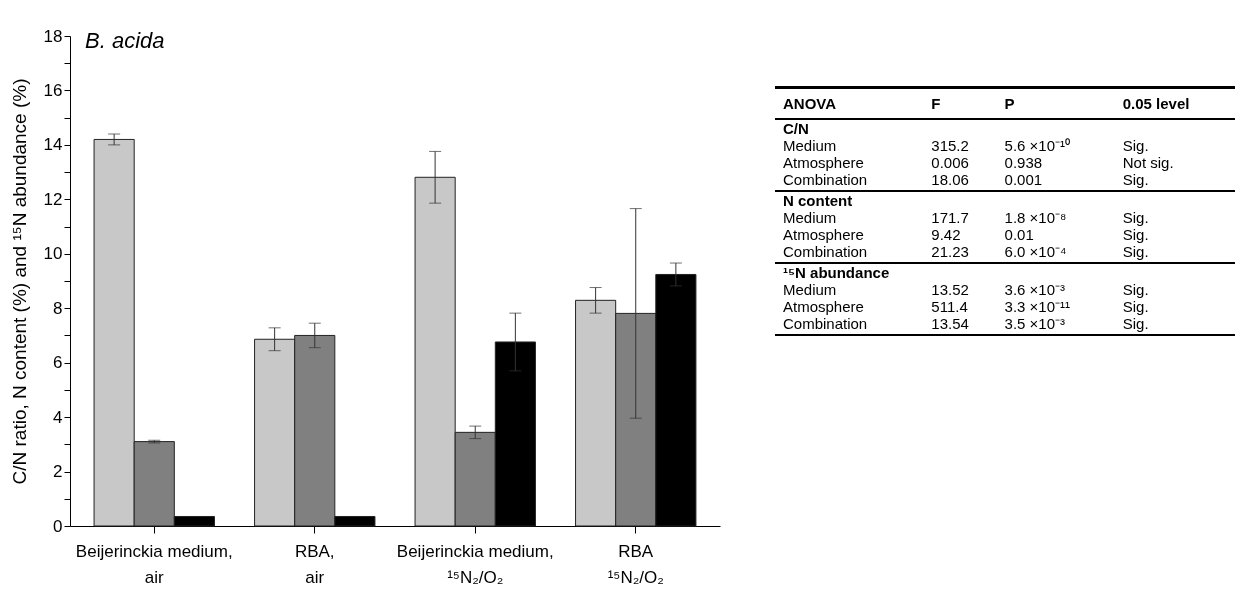  Describe the element at coordinates (314, 564) in the screenshot. I see `x-tick-label: RBA, air` at that location.